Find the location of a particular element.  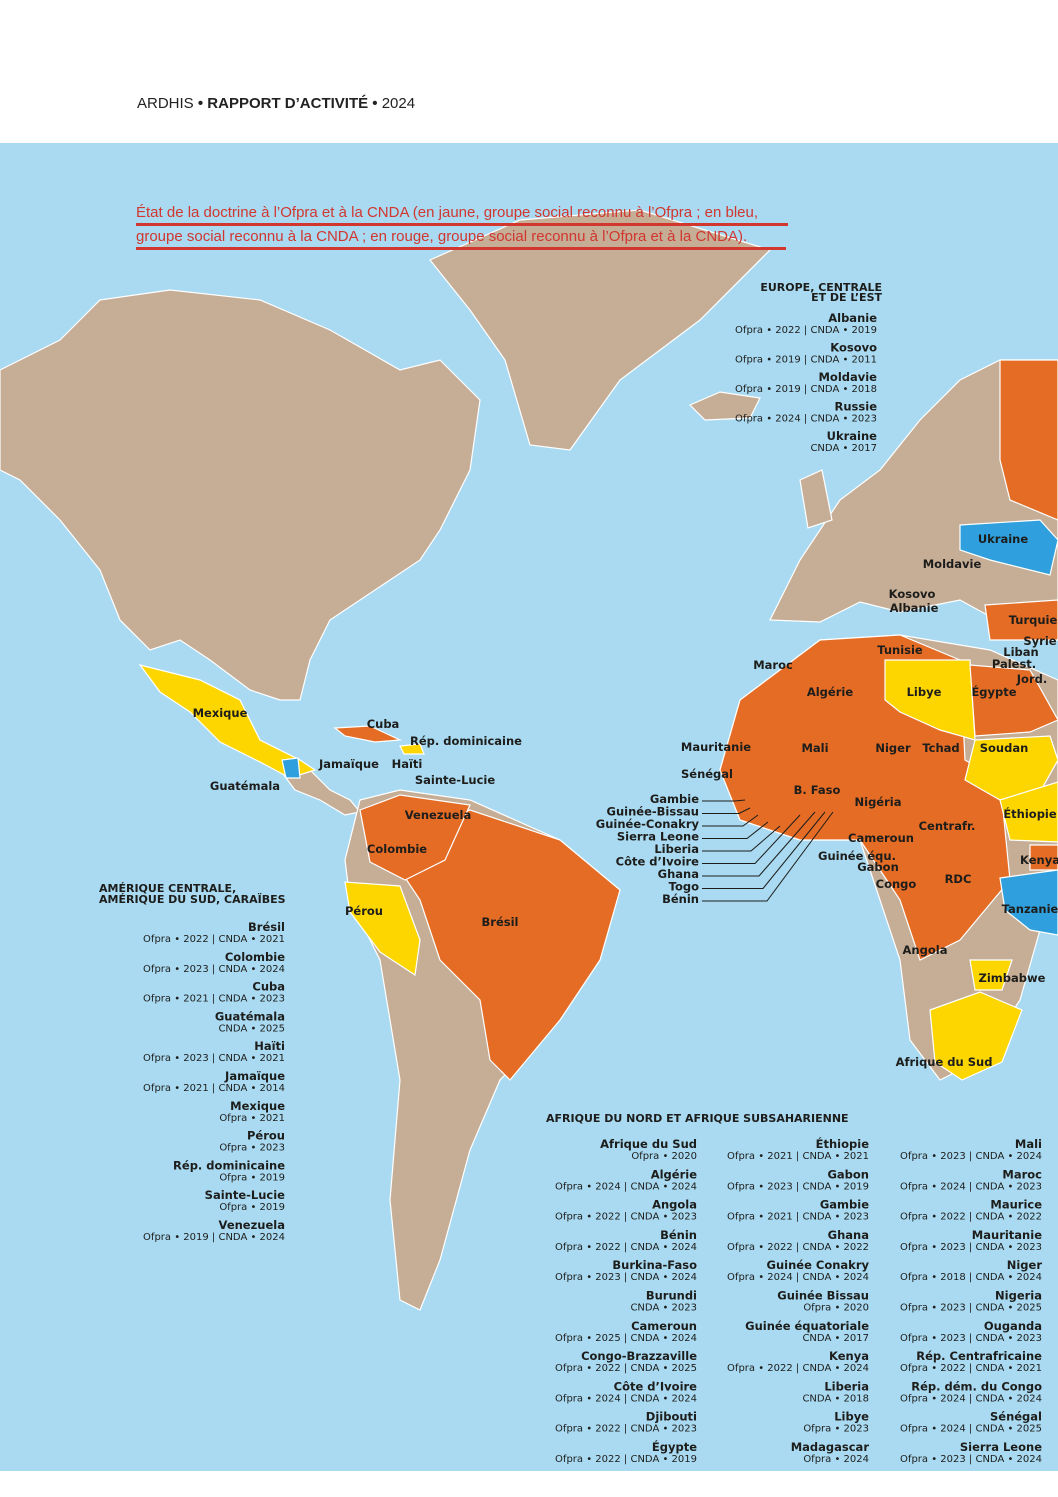

map-label: Jamaïque is located at coordinates (348, 764).